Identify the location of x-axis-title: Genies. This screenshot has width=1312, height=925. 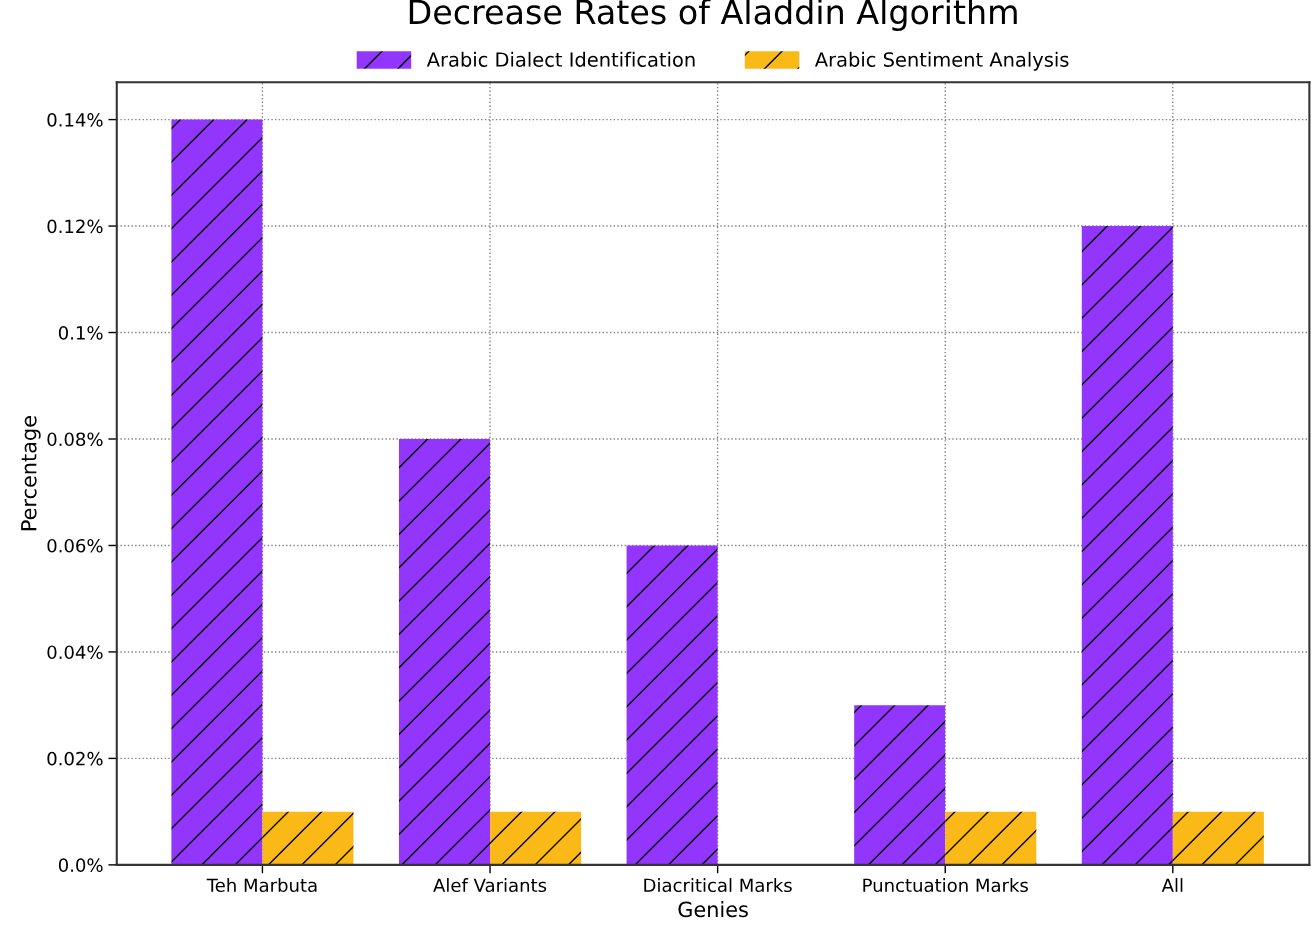
(713, 909).